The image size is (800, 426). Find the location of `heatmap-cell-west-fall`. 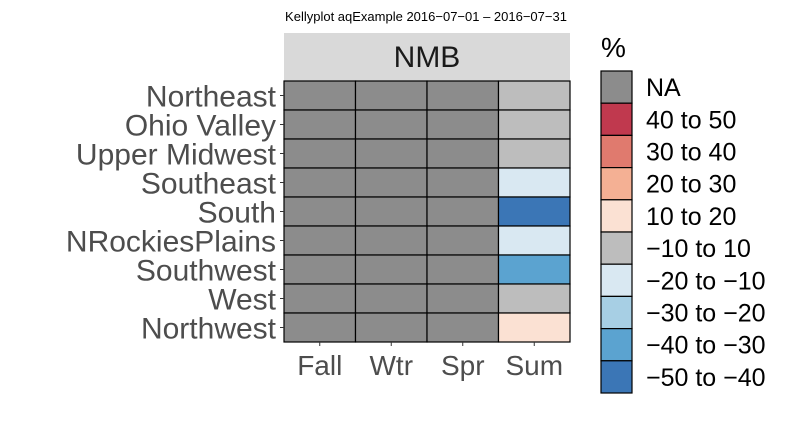

heatmap-cell-west-fall is located at coordinates (320, 298).